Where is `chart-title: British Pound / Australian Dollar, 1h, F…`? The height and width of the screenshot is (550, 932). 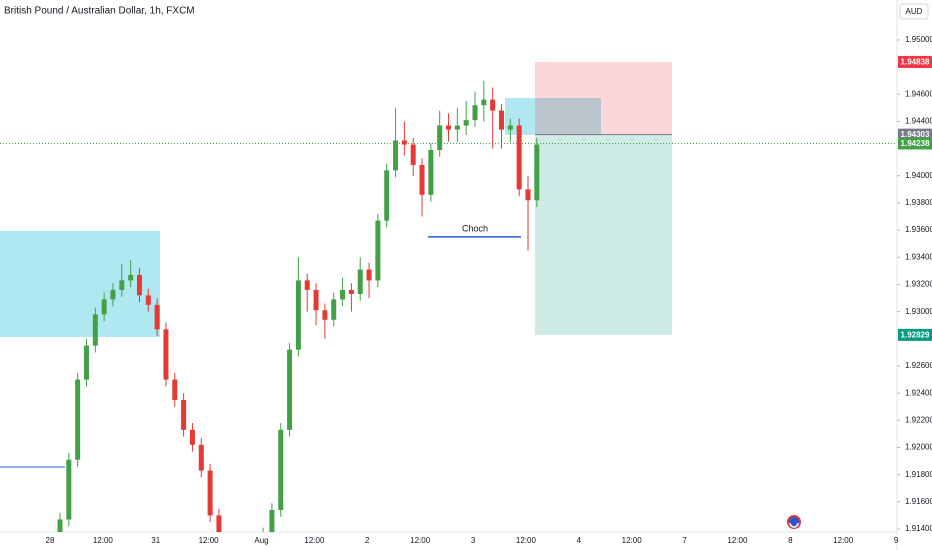 chart-title: British Pound / Australian Dollar, 1h, F… is located at coordinates (99, 11).